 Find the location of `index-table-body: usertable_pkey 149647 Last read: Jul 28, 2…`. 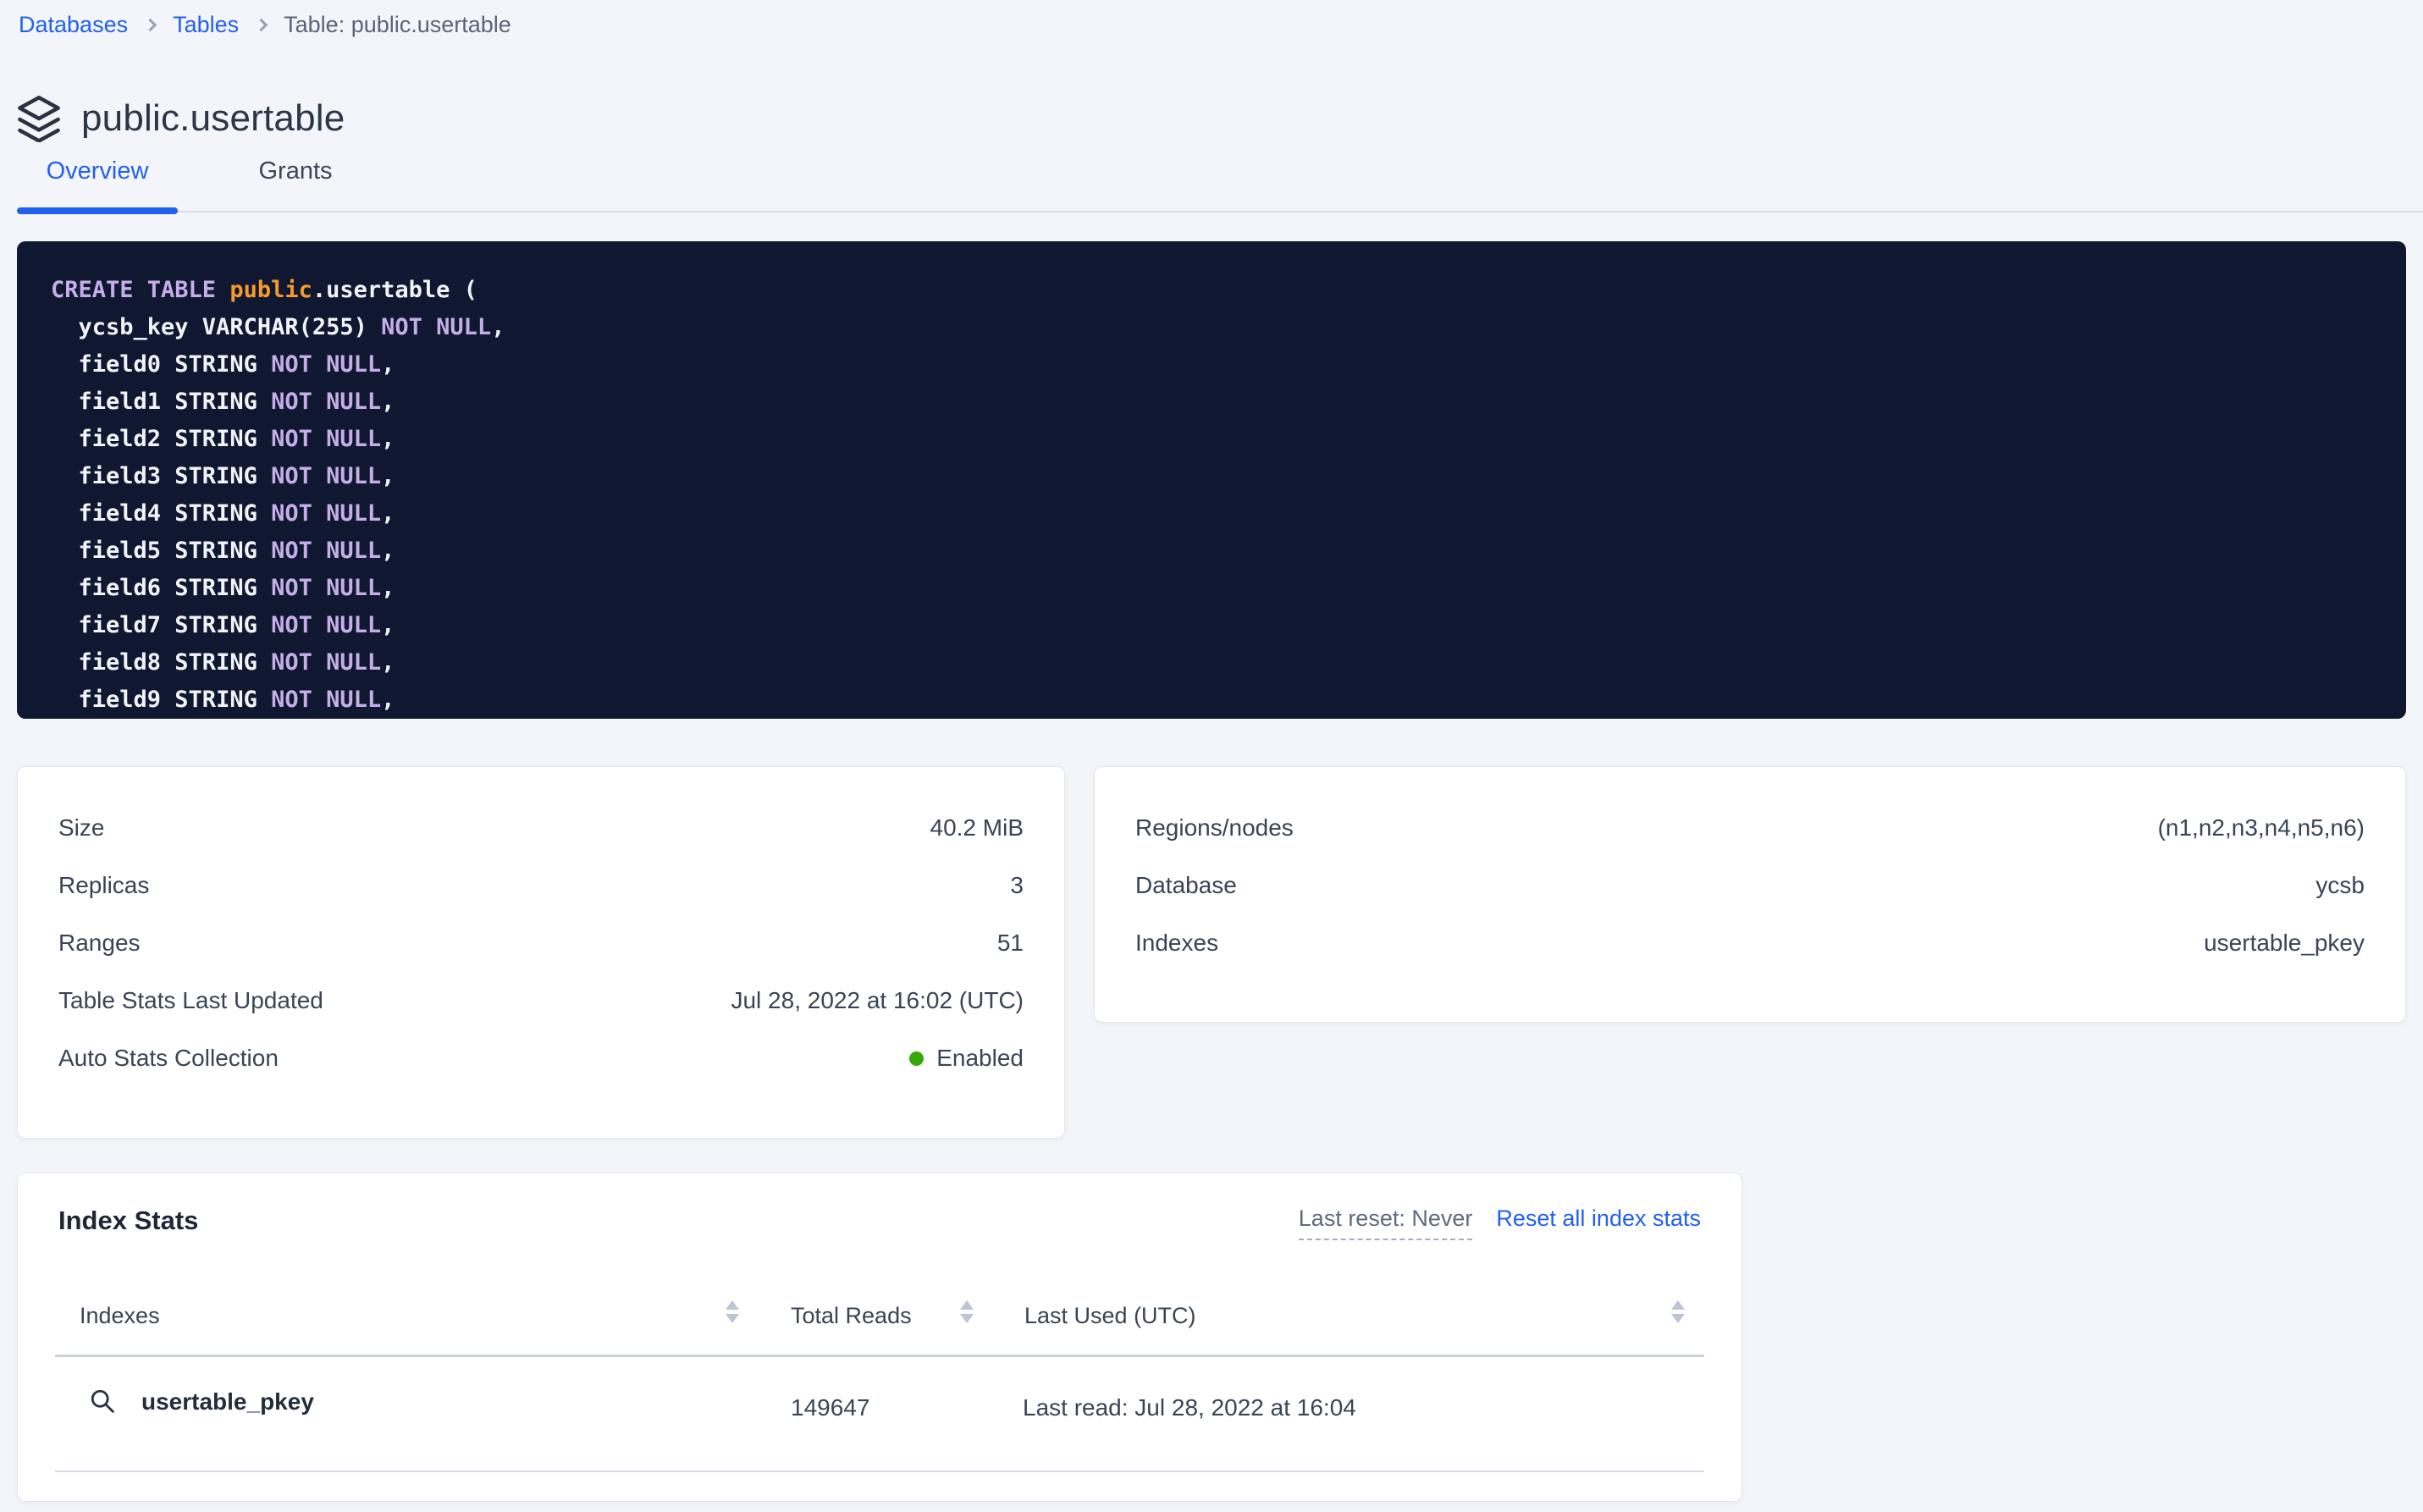

index-table-body: usertable_pkey 149647 Last read: Jul 28, 2… is located at coordinates (879, 1415).